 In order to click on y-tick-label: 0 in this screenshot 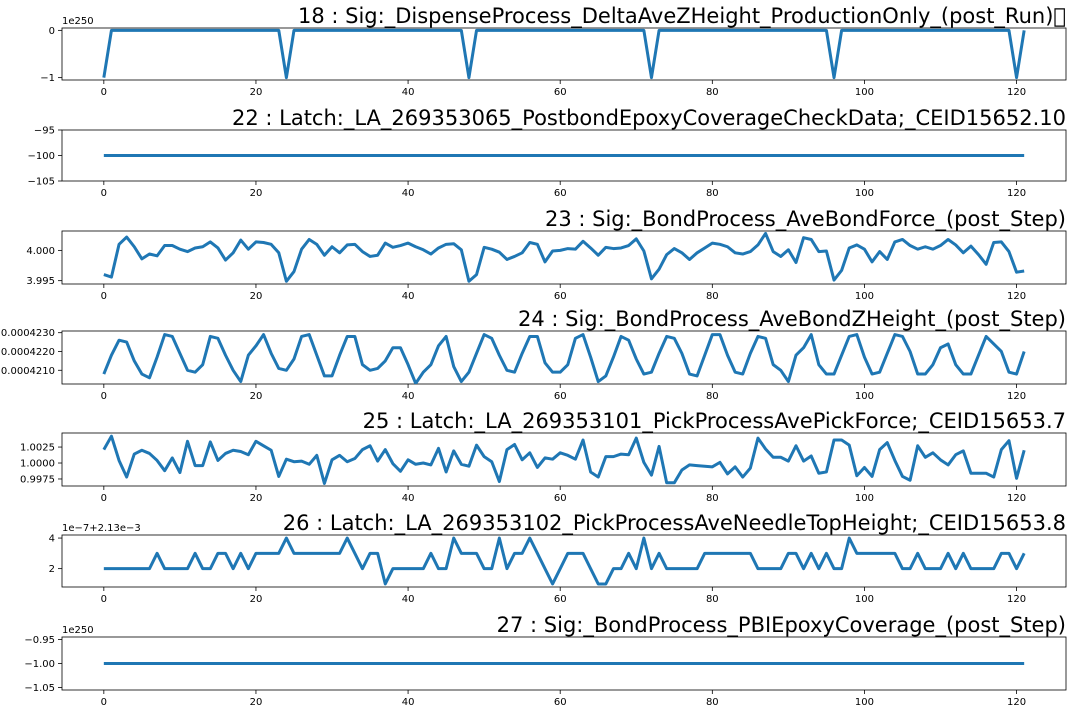, I will do `click(52, 31)`.